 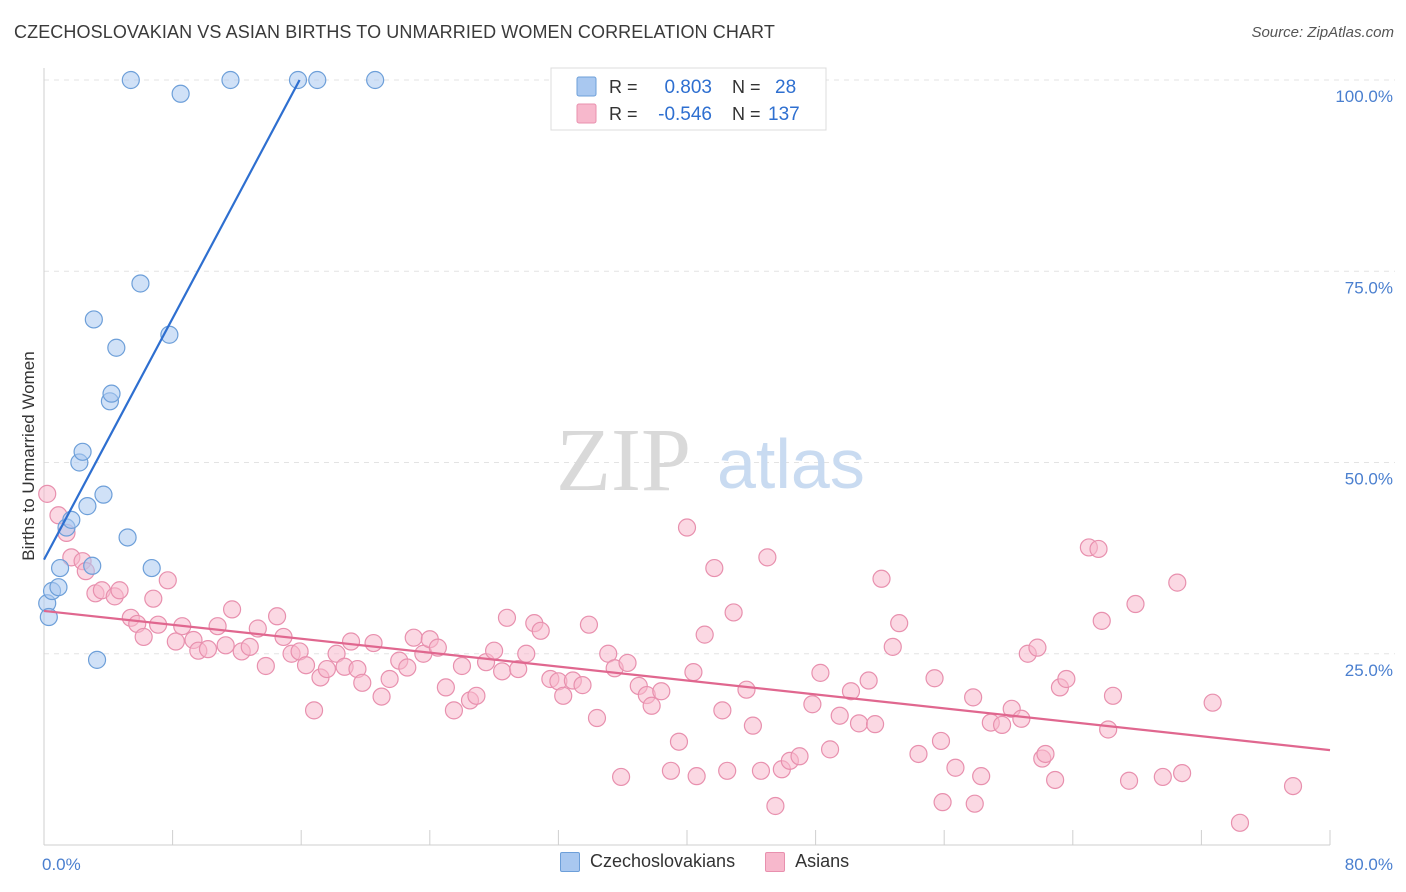 I want to click on asian-trend-line, so click(x=687, y=680).